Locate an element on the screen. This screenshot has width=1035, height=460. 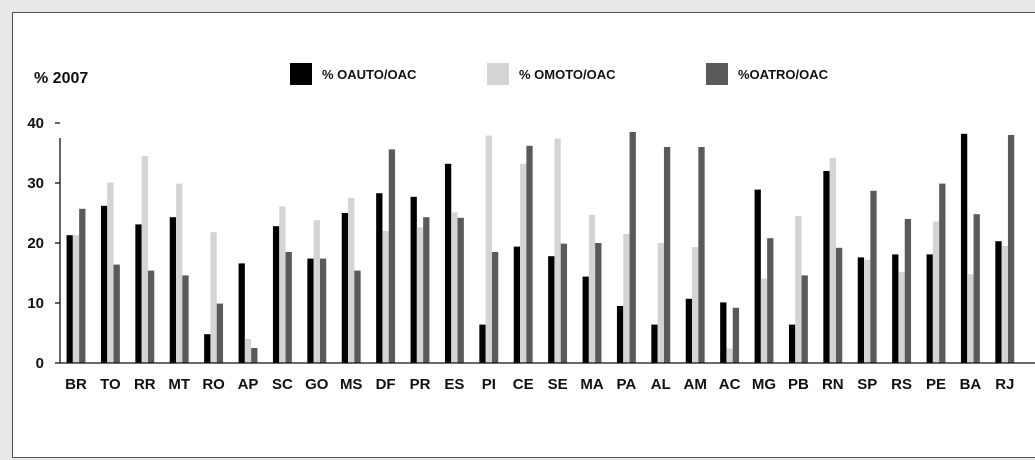
x-tick-label: CE is located at coordinates (523, 384).